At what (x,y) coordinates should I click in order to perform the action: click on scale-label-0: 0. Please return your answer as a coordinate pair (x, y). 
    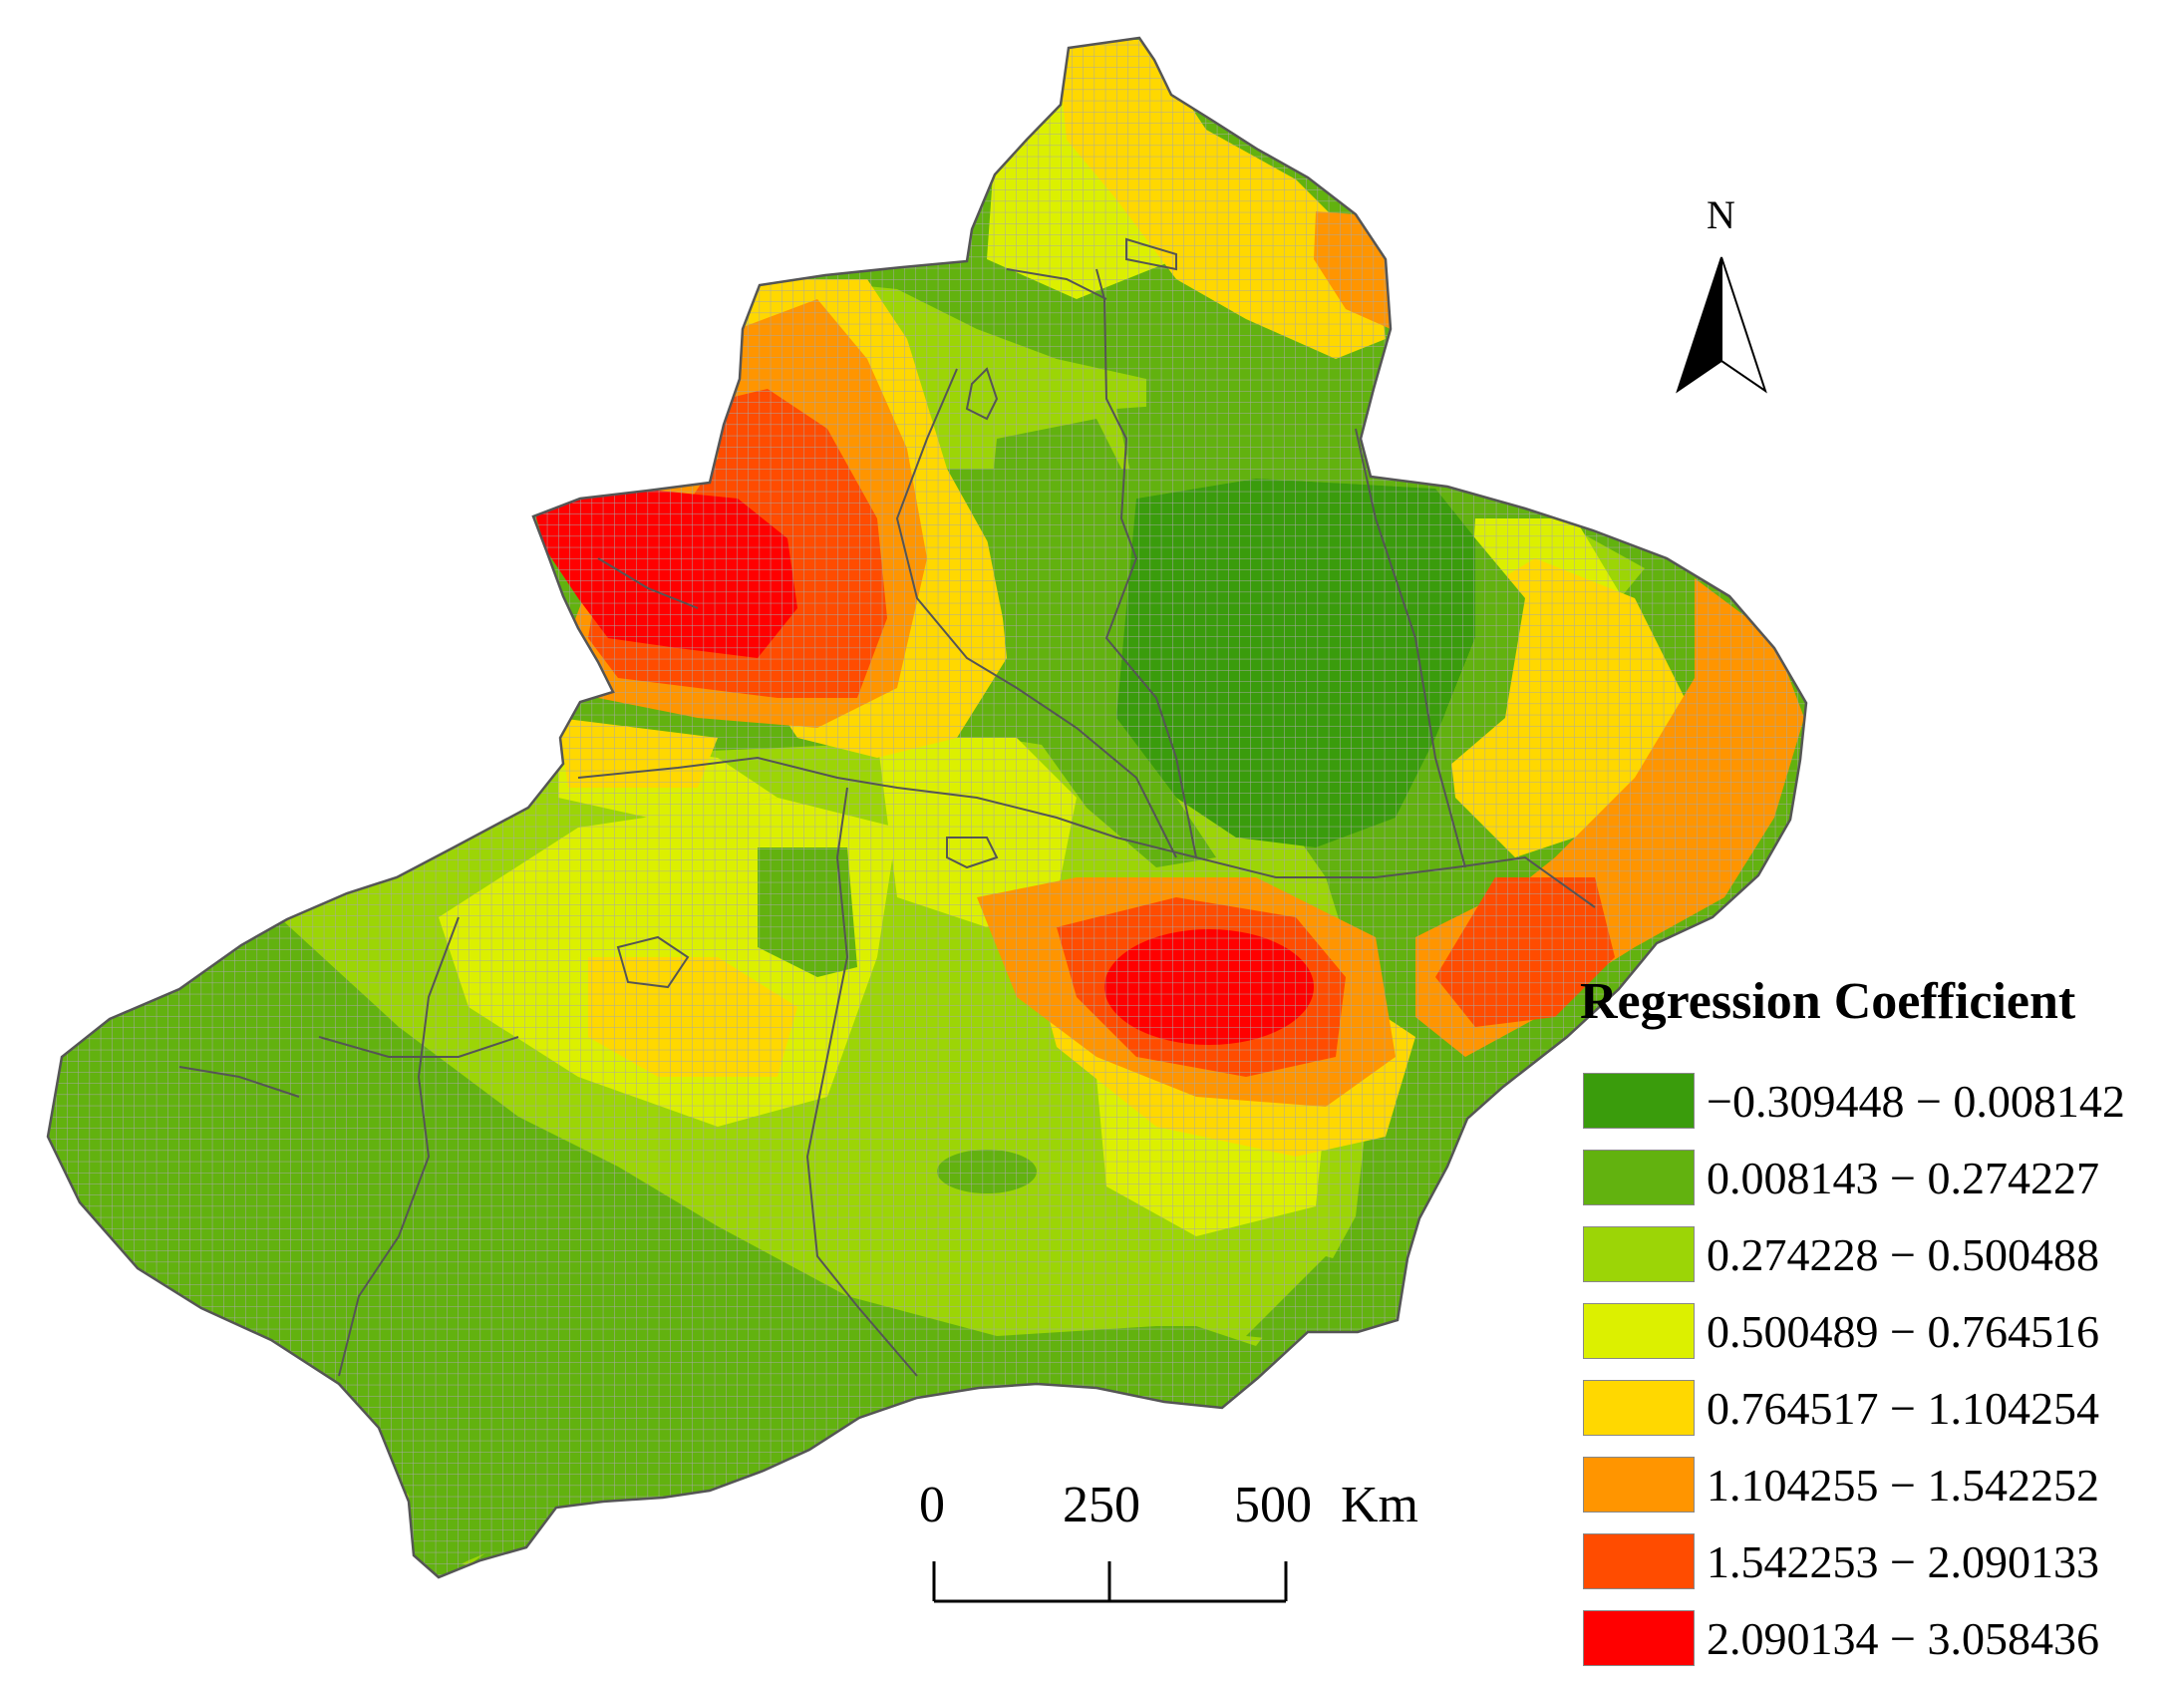
    Looking at the image, I should click on (932, 1505).